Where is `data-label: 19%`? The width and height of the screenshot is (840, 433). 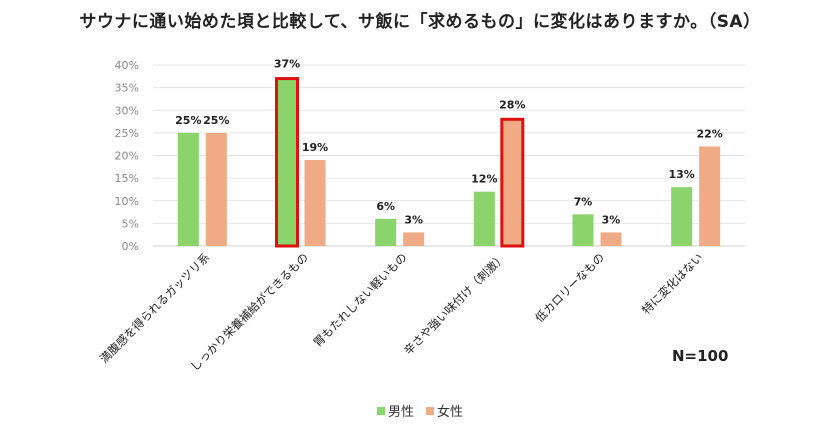
data-label: 19% is located at coordinates (315, 147).